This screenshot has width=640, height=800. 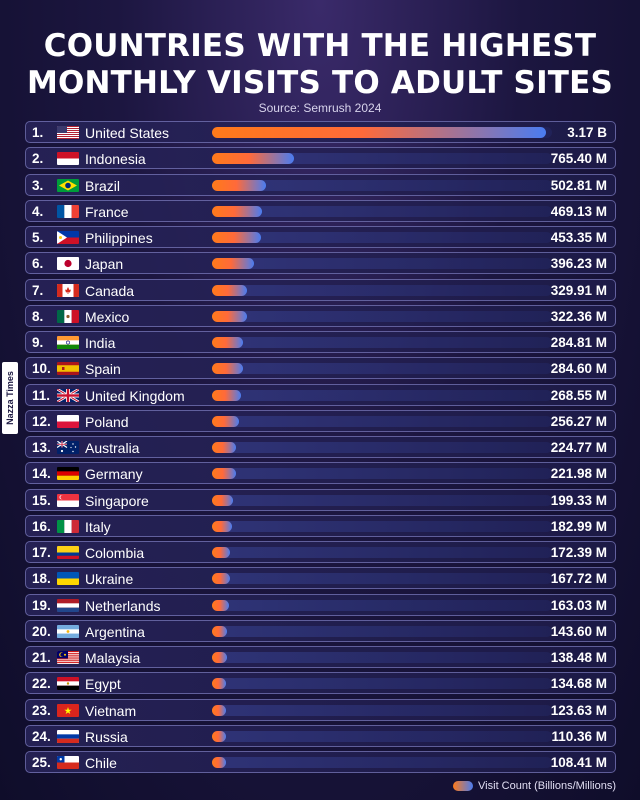 What do you see at coordinates (10, 398) in the screenshot?
I see `watermark-tag: Nazza Times` at bounding box center [10, 398].